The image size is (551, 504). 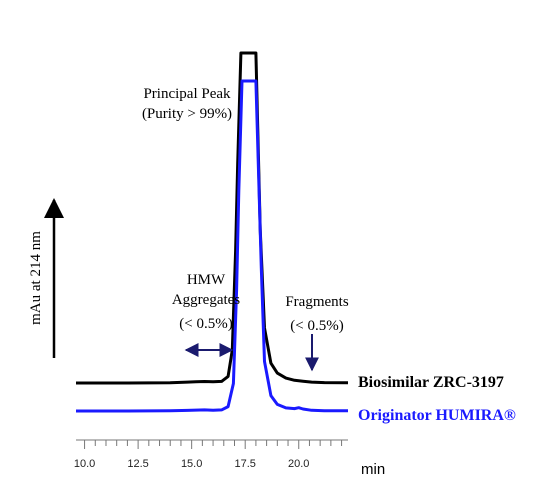 What do you see at coordinates (213, 444) in the screenshot?
I see `x-ticks` at bounding box center [213, 444].